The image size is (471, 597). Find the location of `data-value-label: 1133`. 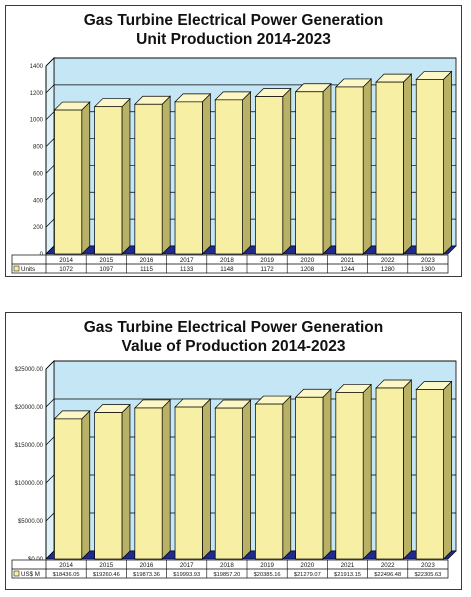

data-value-label: 1133 is located at coordinates (187, 269).